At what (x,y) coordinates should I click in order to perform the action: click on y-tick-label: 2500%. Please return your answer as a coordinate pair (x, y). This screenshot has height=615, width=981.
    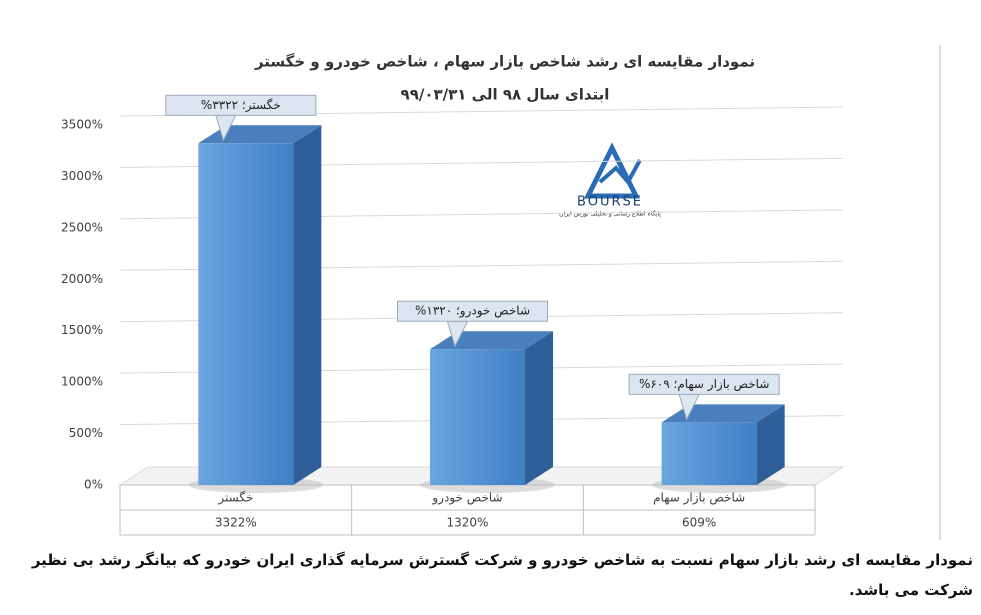
    Looking at the image, I should click on (82, 227).